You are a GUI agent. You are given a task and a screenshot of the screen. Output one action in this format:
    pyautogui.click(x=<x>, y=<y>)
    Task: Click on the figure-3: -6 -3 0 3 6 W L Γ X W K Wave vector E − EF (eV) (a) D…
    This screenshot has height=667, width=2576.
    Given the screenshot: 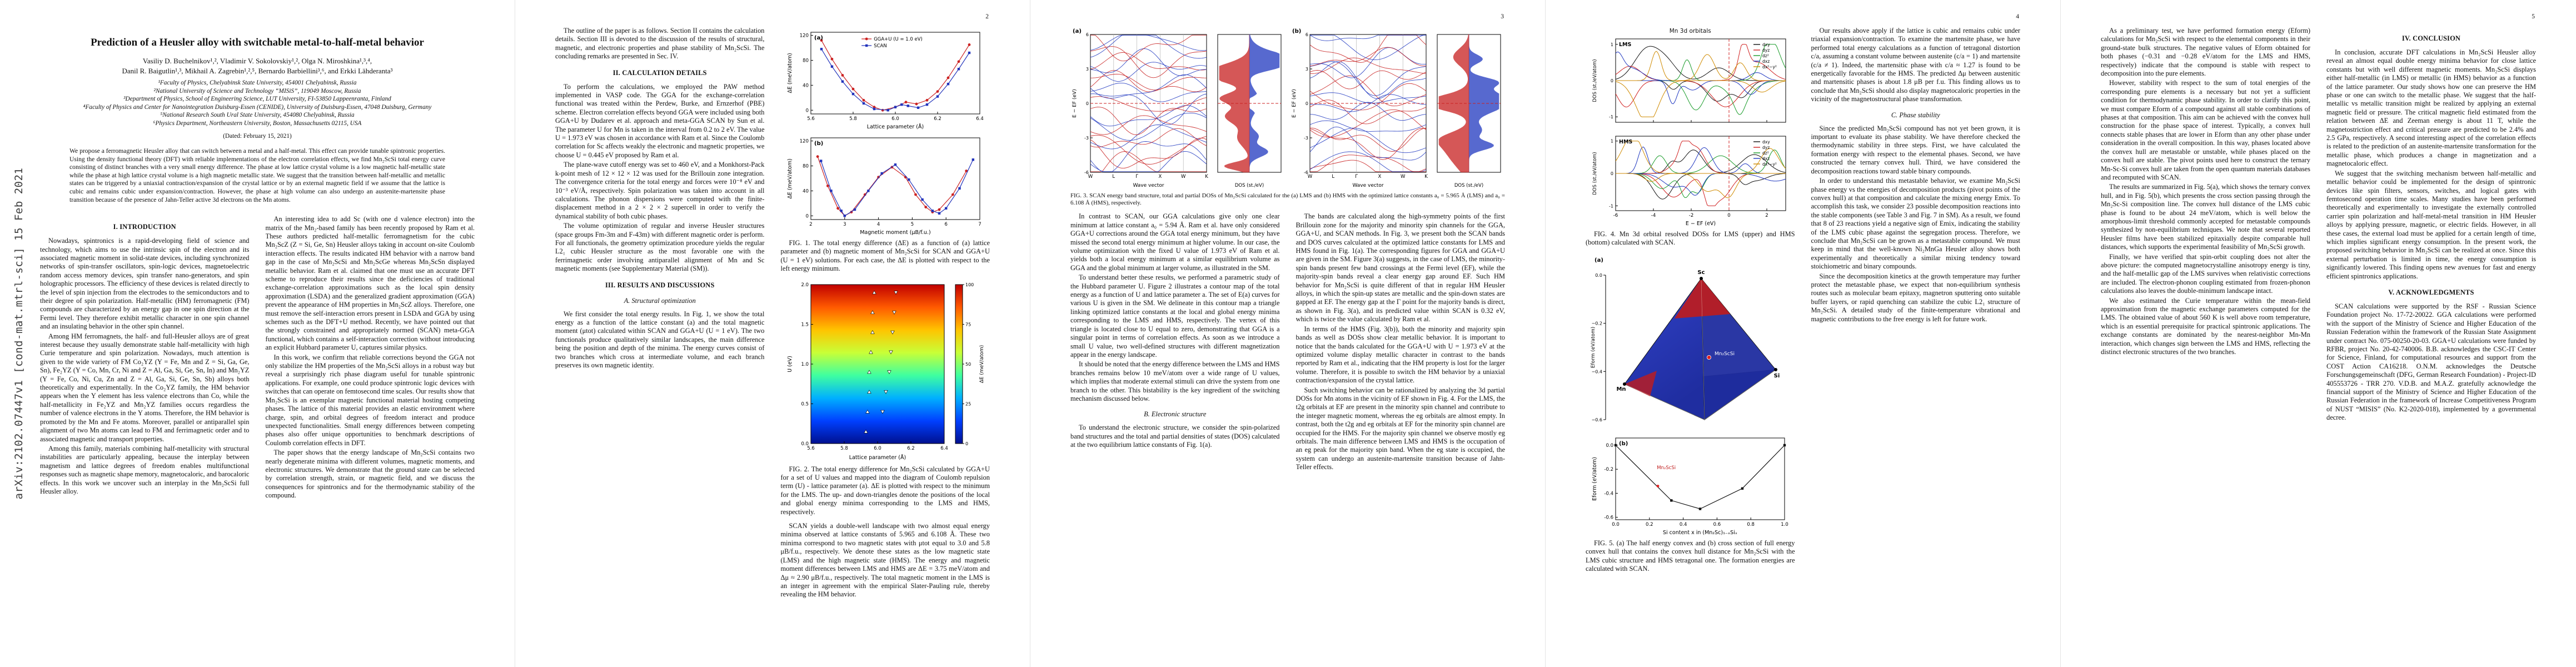 What is the action you would take?
    pyautogui.click(x=1287, y=117)
    